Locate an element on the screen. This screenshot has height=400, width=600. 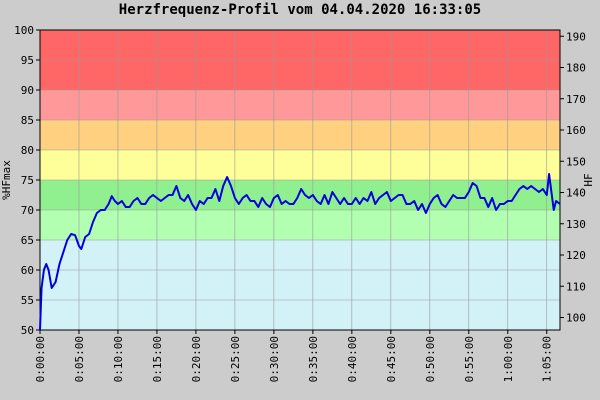
y2-tick-label: 190 is located at coordinates (576, 36).